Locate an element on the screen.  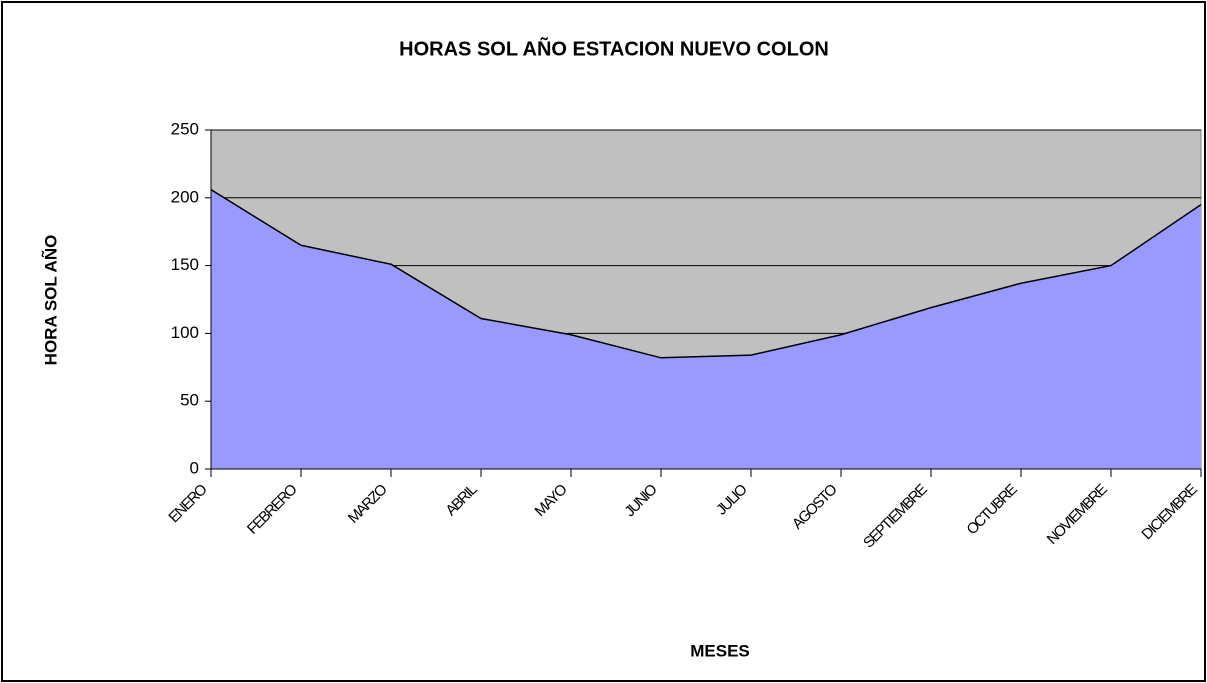
y-axis-title: HORA SOL AÑO is located at coordinates (50, 300).